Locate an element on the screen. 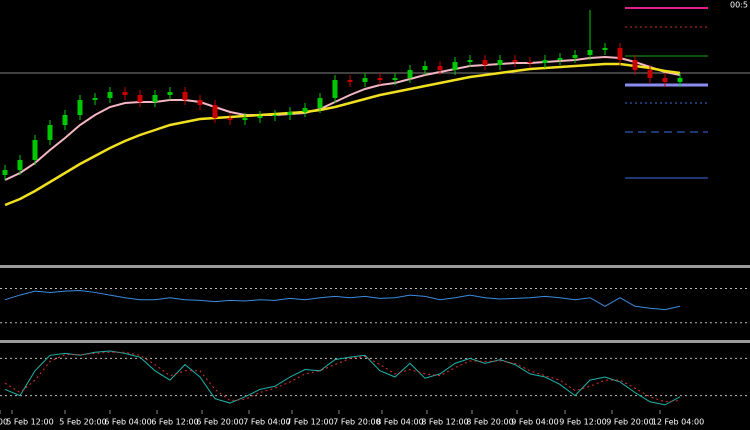  x-tick-label: 00 is located at coordinates (4, 422).